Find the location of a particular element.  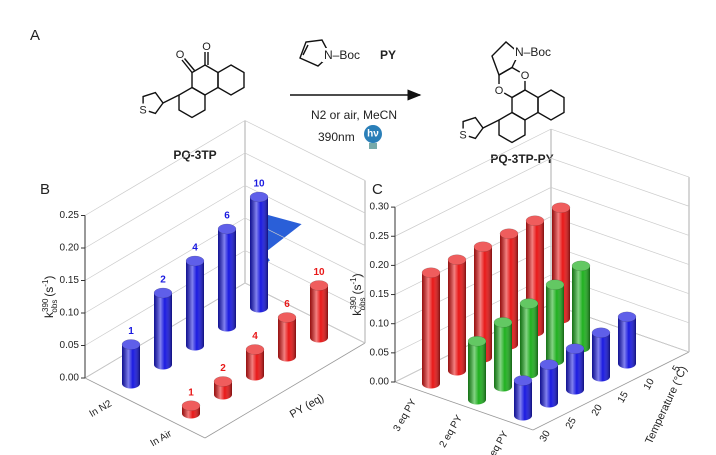

double-bond is located at coordinates (305, 50).